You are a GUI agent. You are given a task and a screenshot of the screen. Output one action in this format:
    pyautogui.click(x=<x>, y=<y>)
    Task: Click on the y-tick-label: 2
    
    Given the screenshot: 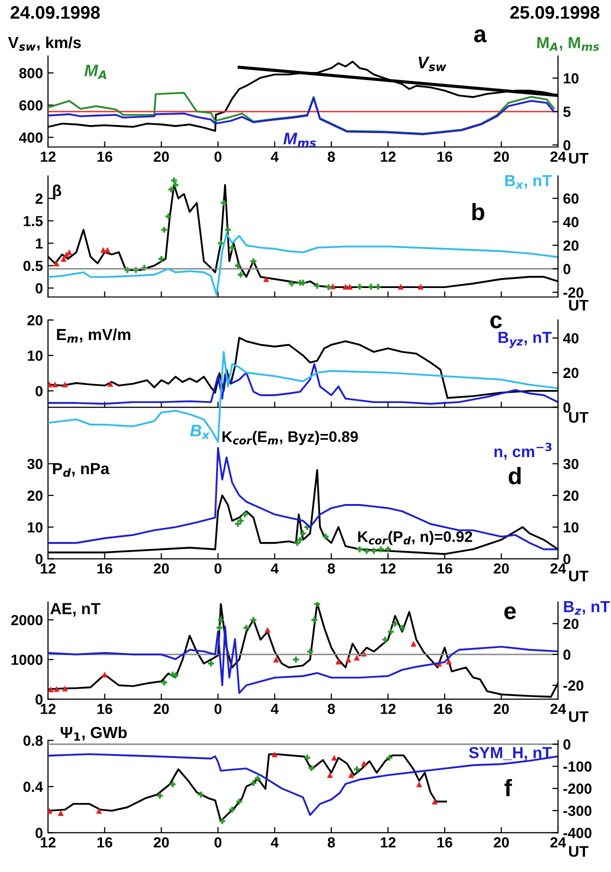 What is the action you would take?
    pyautogui.click(x=39, y=199)
    